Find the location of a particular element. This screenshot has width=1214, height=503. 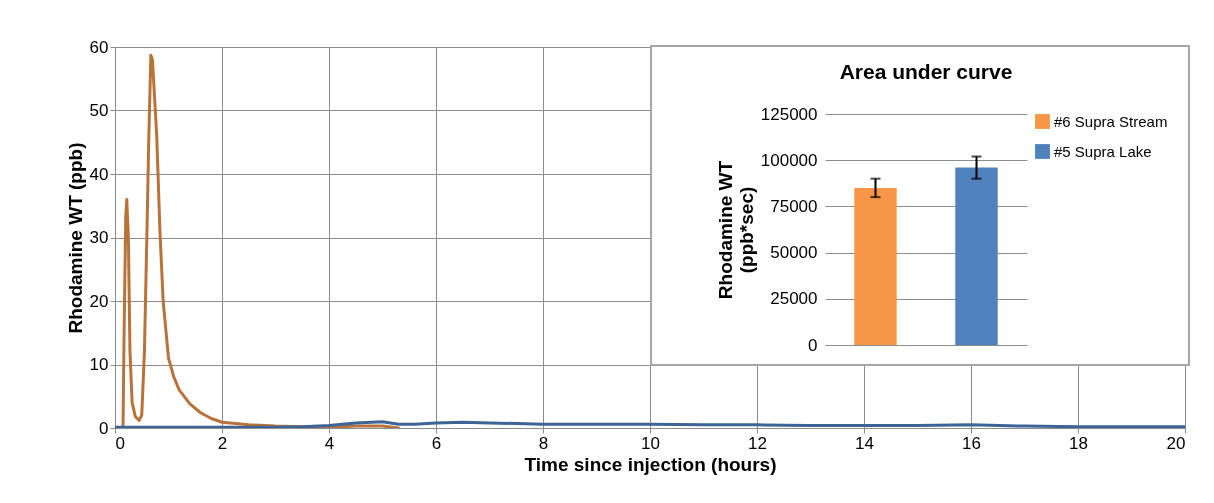

y-axis-title: Rhodamine WT (ppb) is located at coordinates (75, 238).